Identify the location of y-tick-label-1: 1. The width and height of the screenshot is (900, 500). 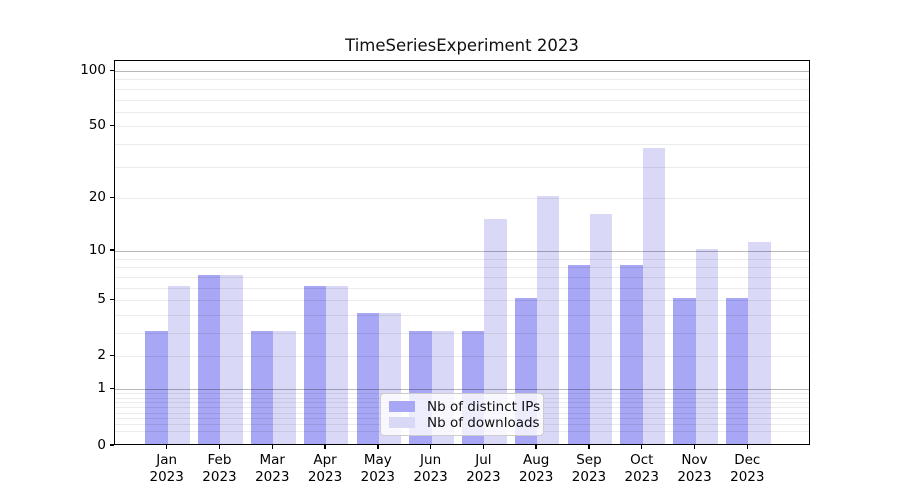
(101, 388).